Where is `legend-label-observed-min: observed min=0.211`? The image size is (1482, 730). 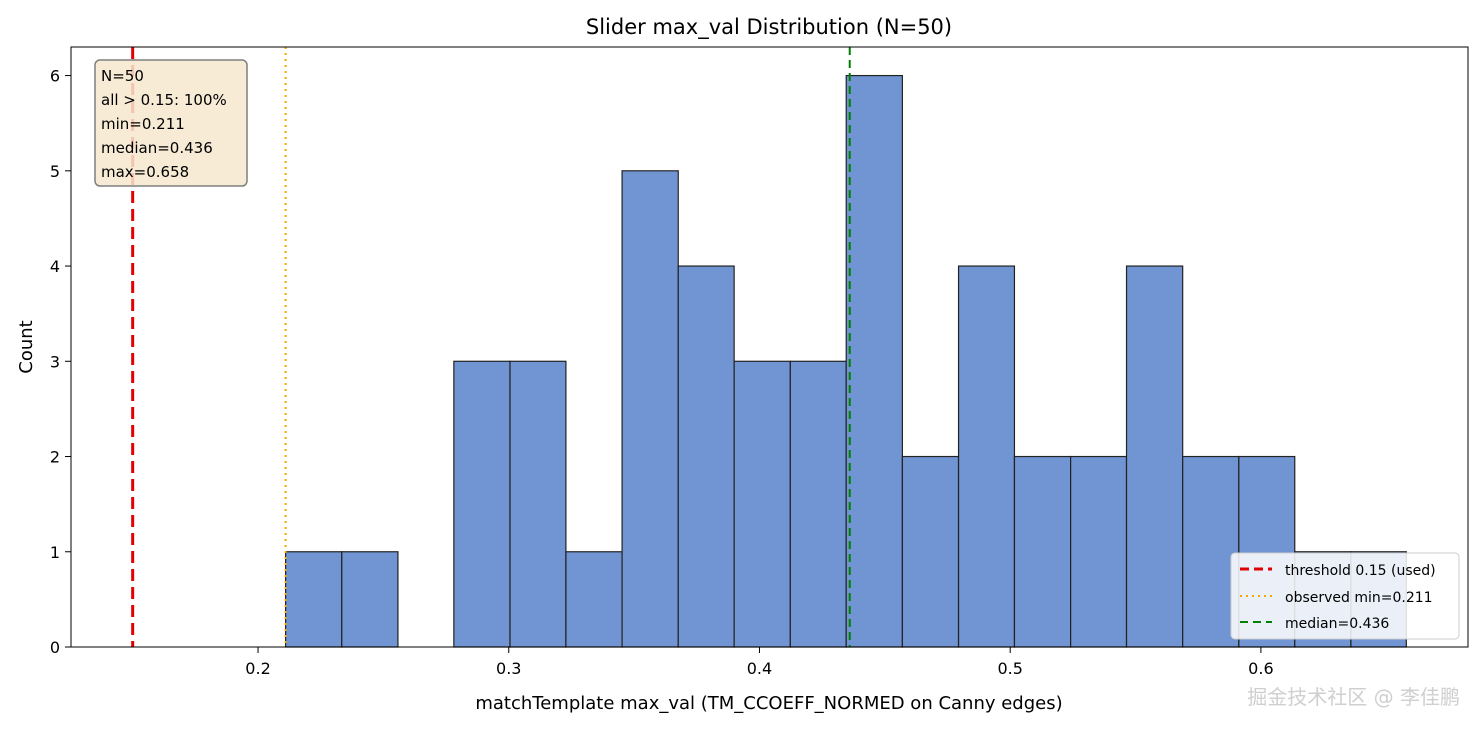
legend-label-observed-min: observed min=0.211 is located at coordinates (1359, 598).